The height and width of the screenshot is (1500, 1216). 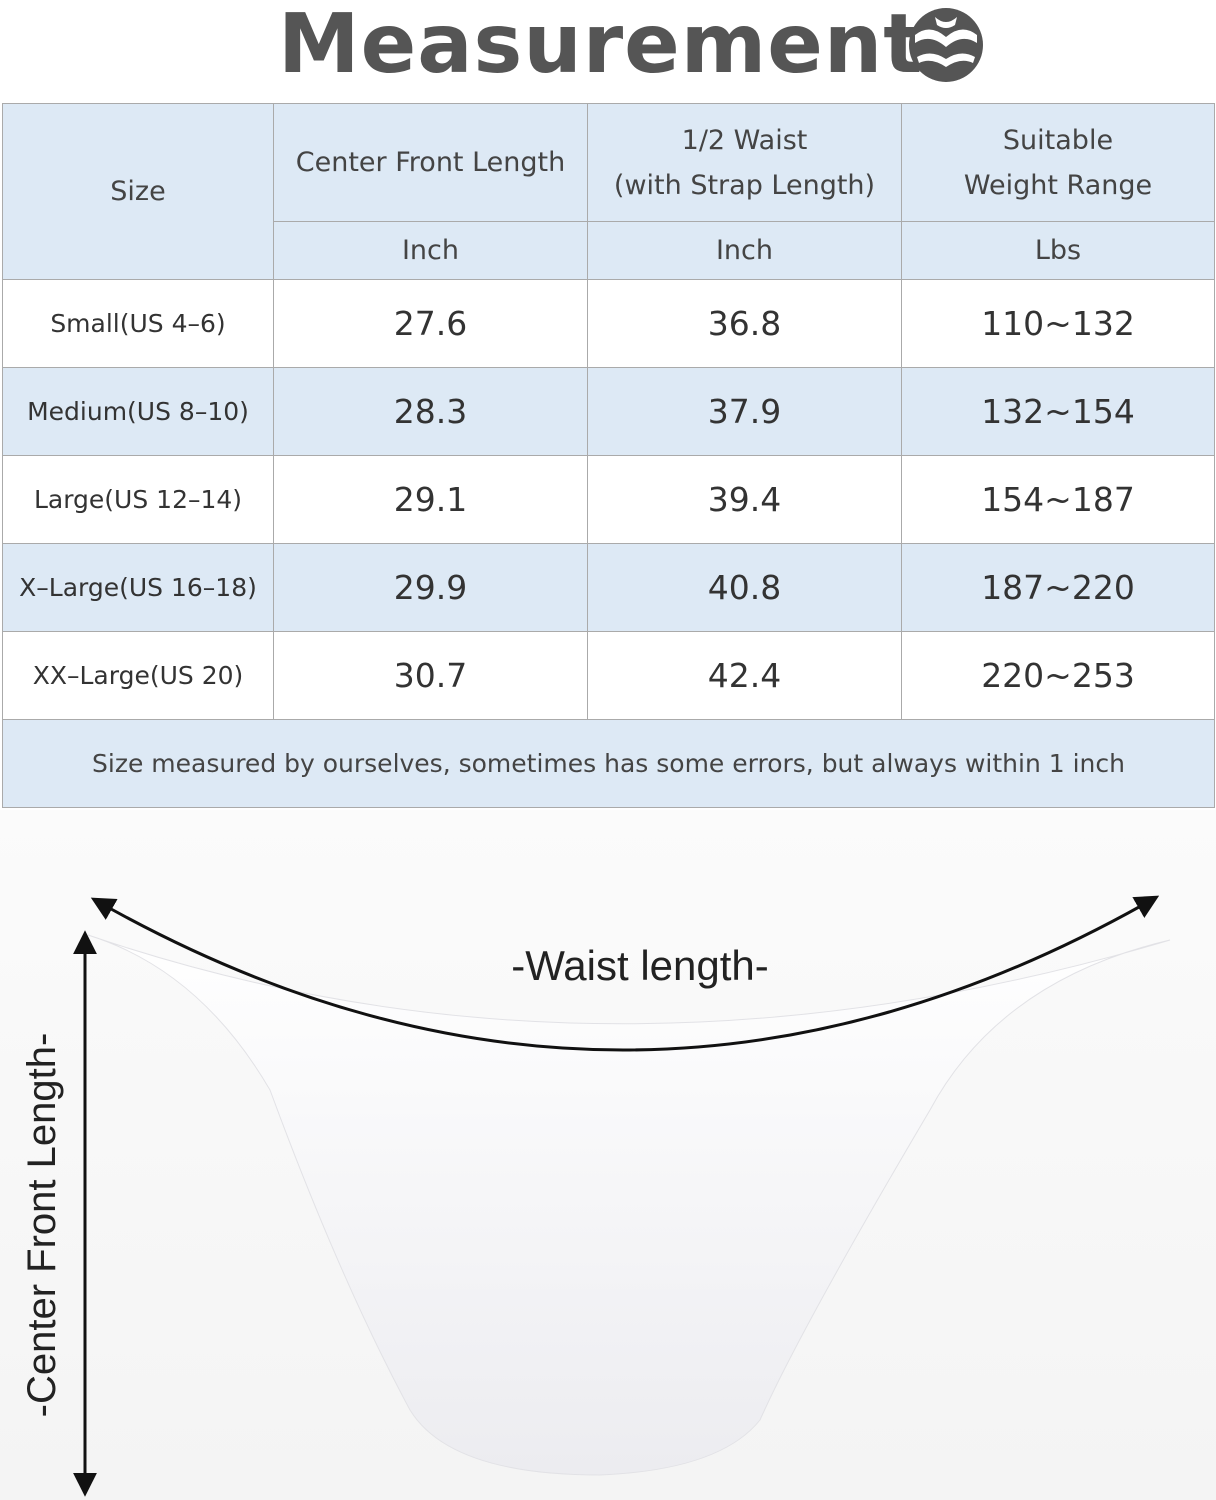 What do you see at coordinates (640, 965) in the screenshot?
I see `waist-label: -Waist length-` at bounding box center [640, 965].